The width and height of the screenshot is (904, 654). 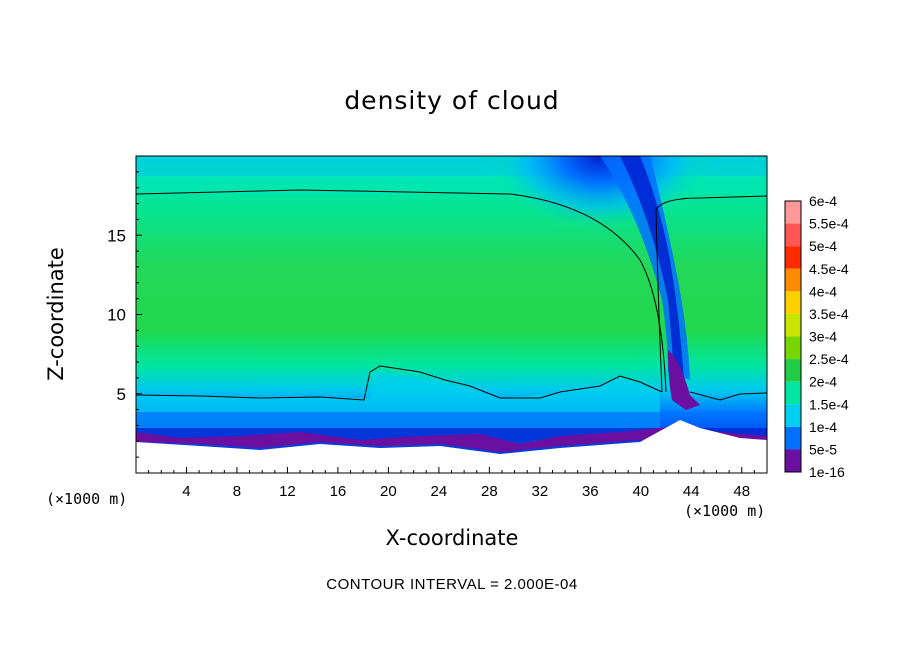 What do you see at coordinates (823, 449) in the screenshot?
I see `colorbar-label: 5e-5` at bounding box center [823, 449].